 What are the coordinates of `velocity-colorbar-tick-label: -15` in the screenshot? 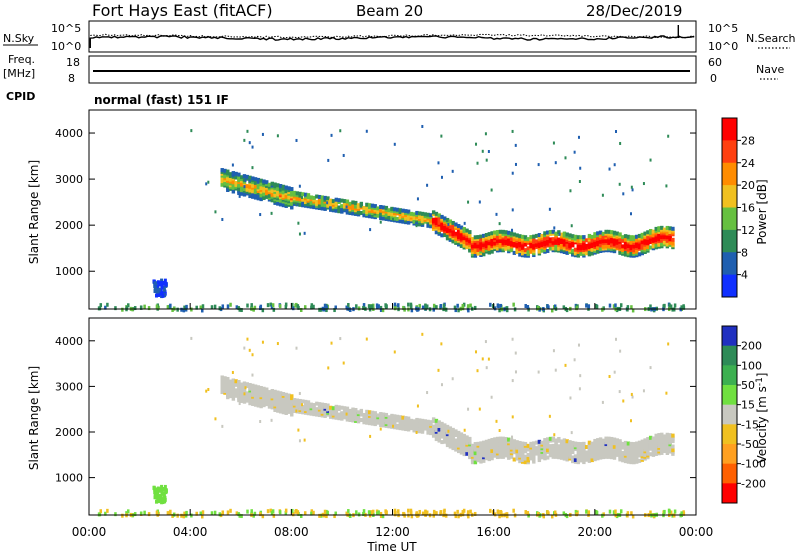 It's located at (750, 424).